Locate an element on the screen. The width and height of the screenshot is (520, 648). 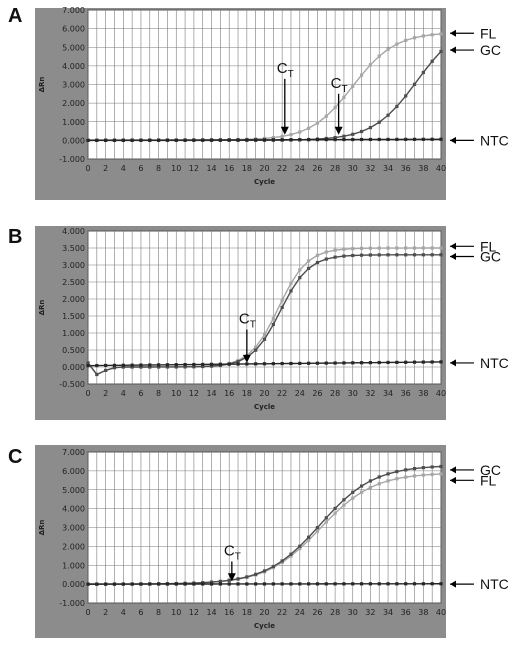
y-axis-title: ΔRn is located at coordinates (42, 308).